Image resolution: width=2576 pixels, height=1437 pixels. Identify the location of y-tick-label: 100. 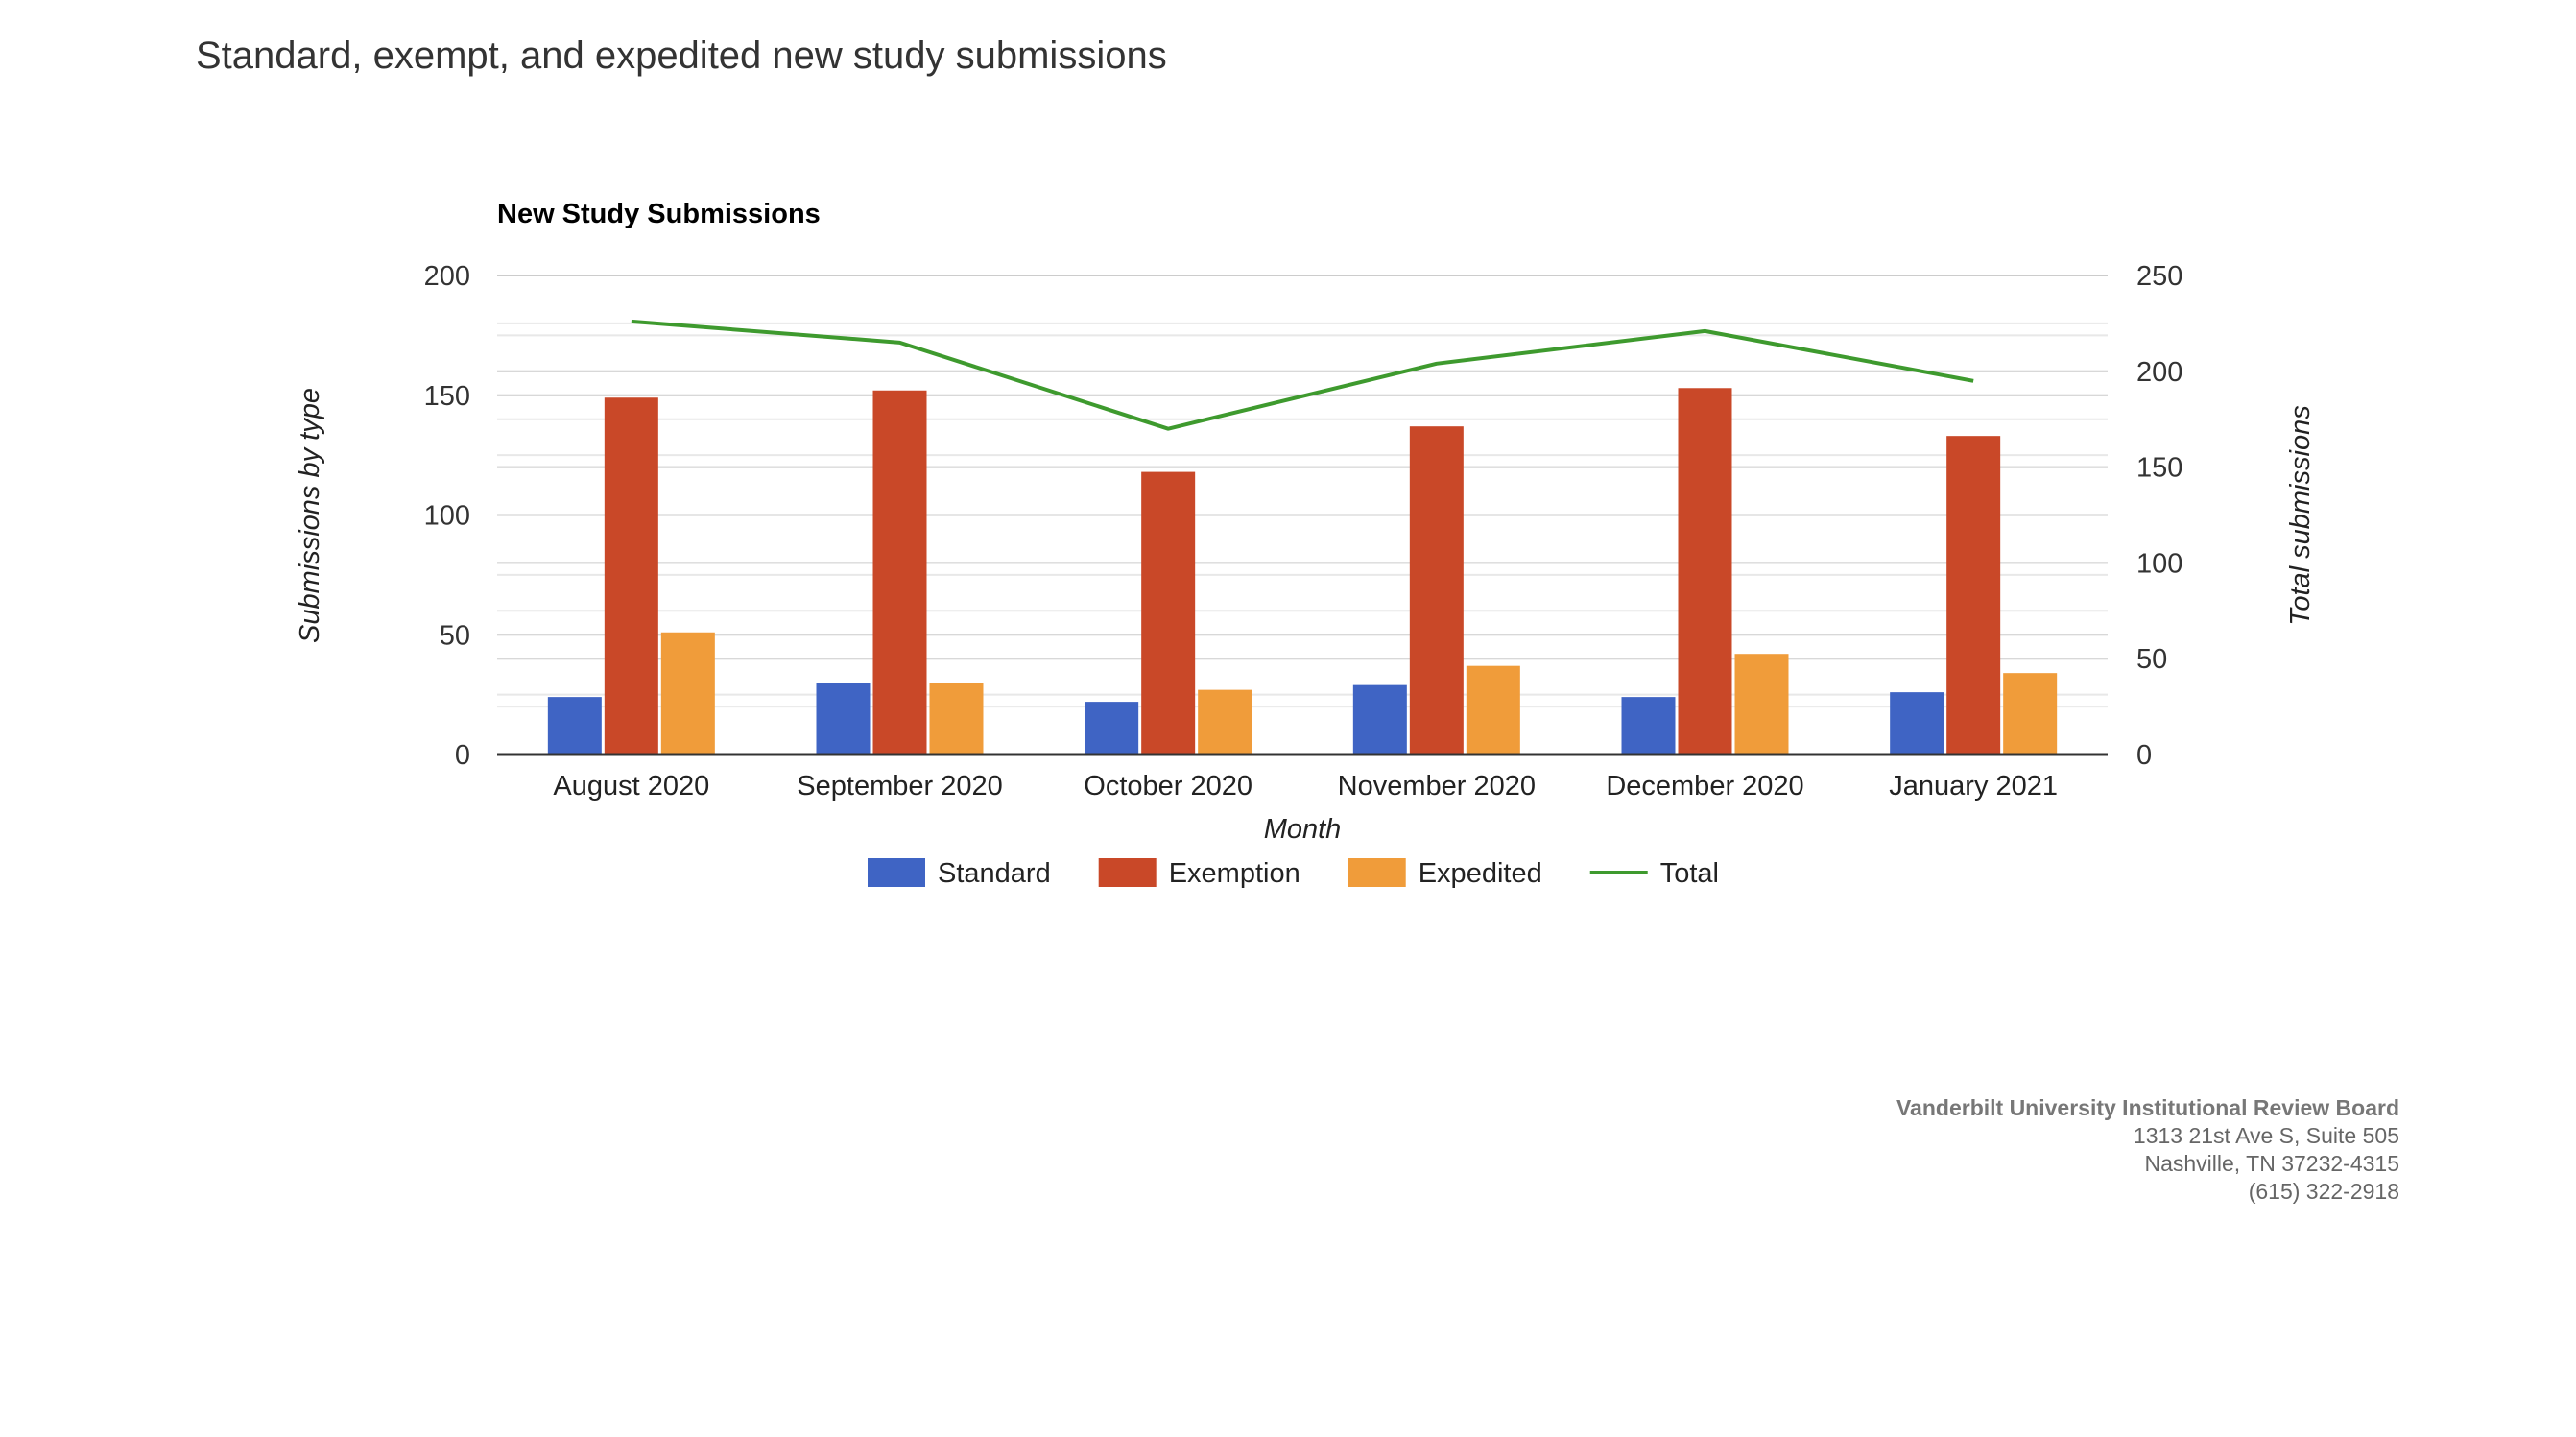
(447, 516).